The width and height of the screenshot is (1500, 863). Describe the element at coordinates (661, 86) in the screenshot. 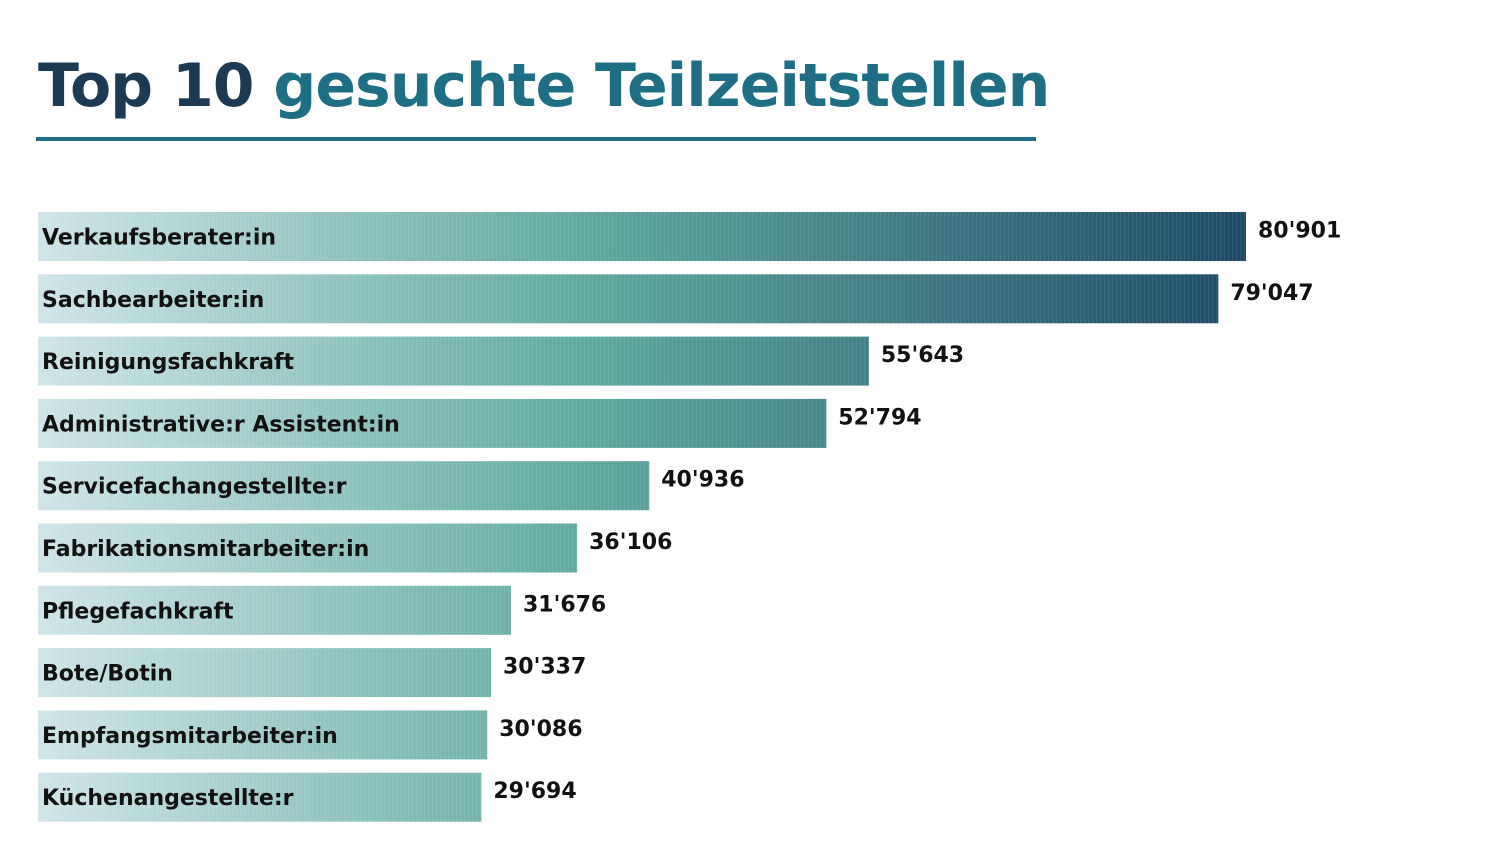

I see `title-part-subject: gesuchte Teilzeitstellen` at that location.